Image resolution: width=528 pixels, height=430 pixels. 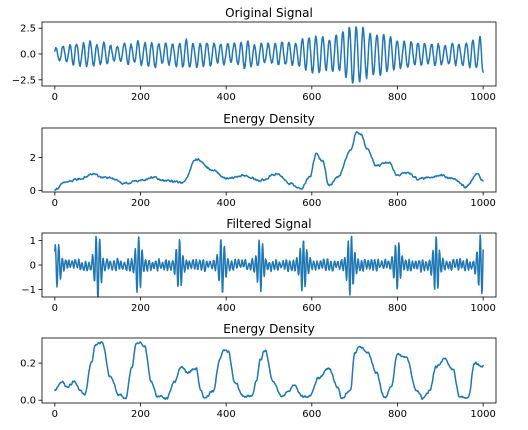 What do you see at coordinates (24, 80) in the screenshot?
I see `y-tick-label: −2.5` at bounding box center [24, 80].